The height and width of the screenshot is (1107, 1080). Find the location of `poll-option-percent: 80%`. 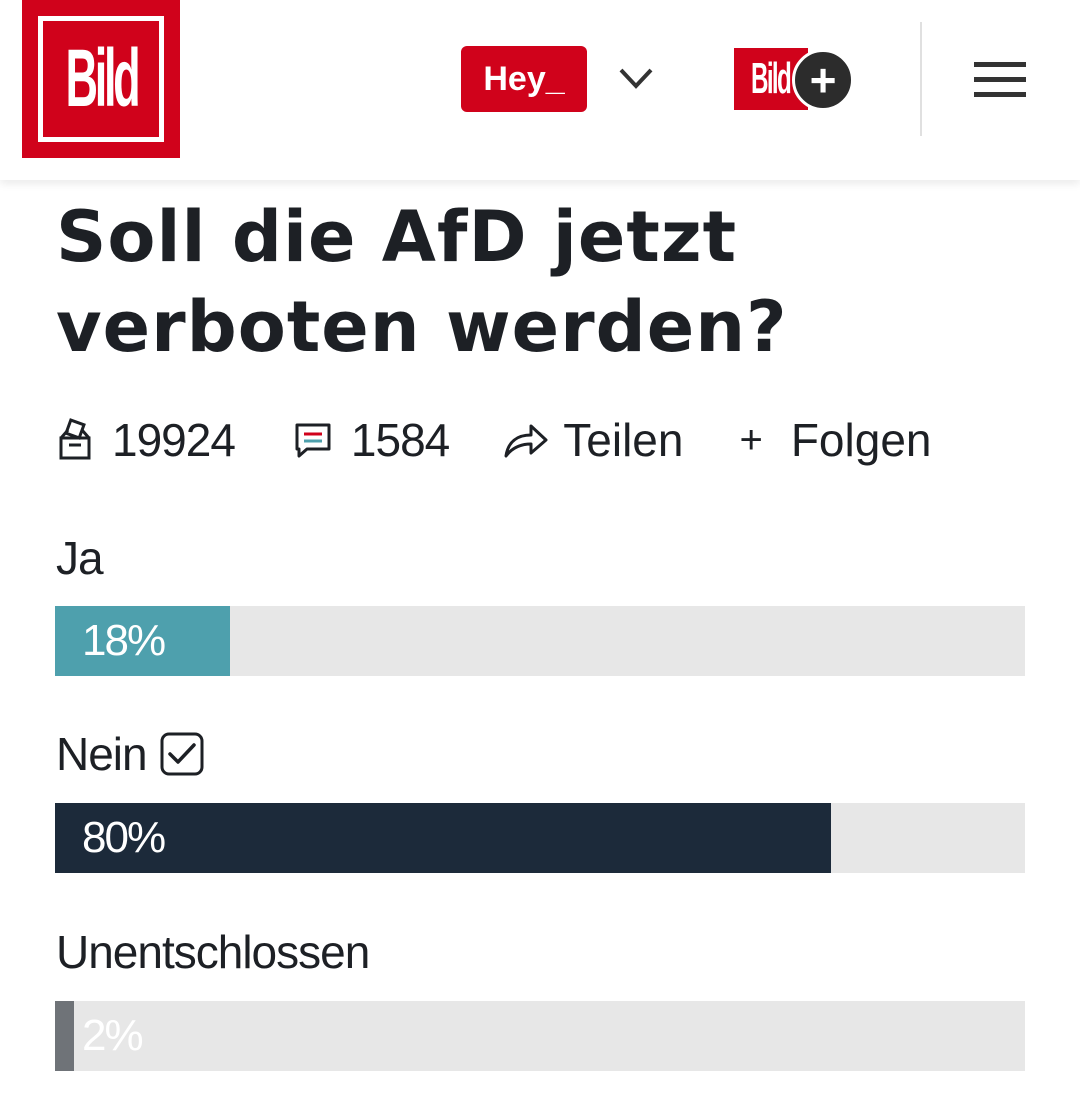

poll-option-percent: 80% is located at coordinates (124, 837).